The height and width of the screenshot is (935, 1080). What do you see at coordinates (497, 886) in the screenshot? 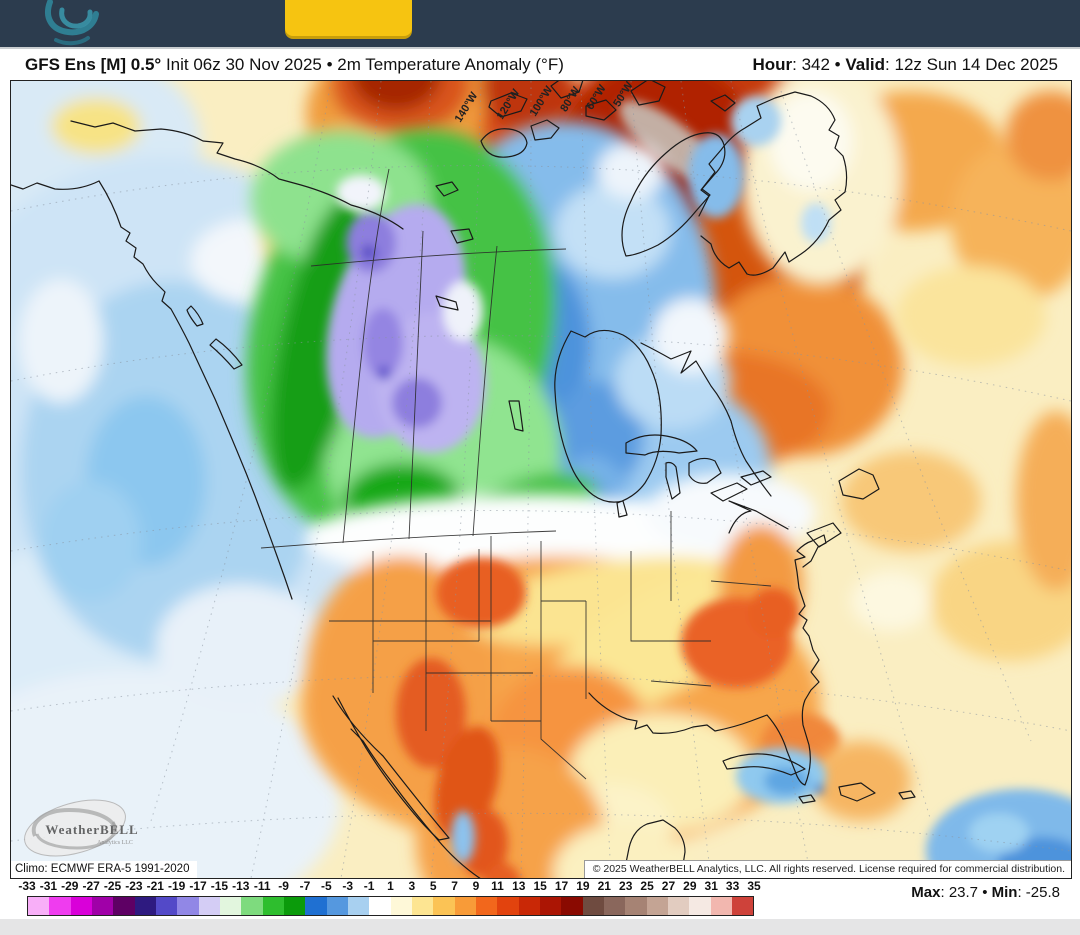
I see `colorbar-tick-label: 11` at bounding box center [497, 886].